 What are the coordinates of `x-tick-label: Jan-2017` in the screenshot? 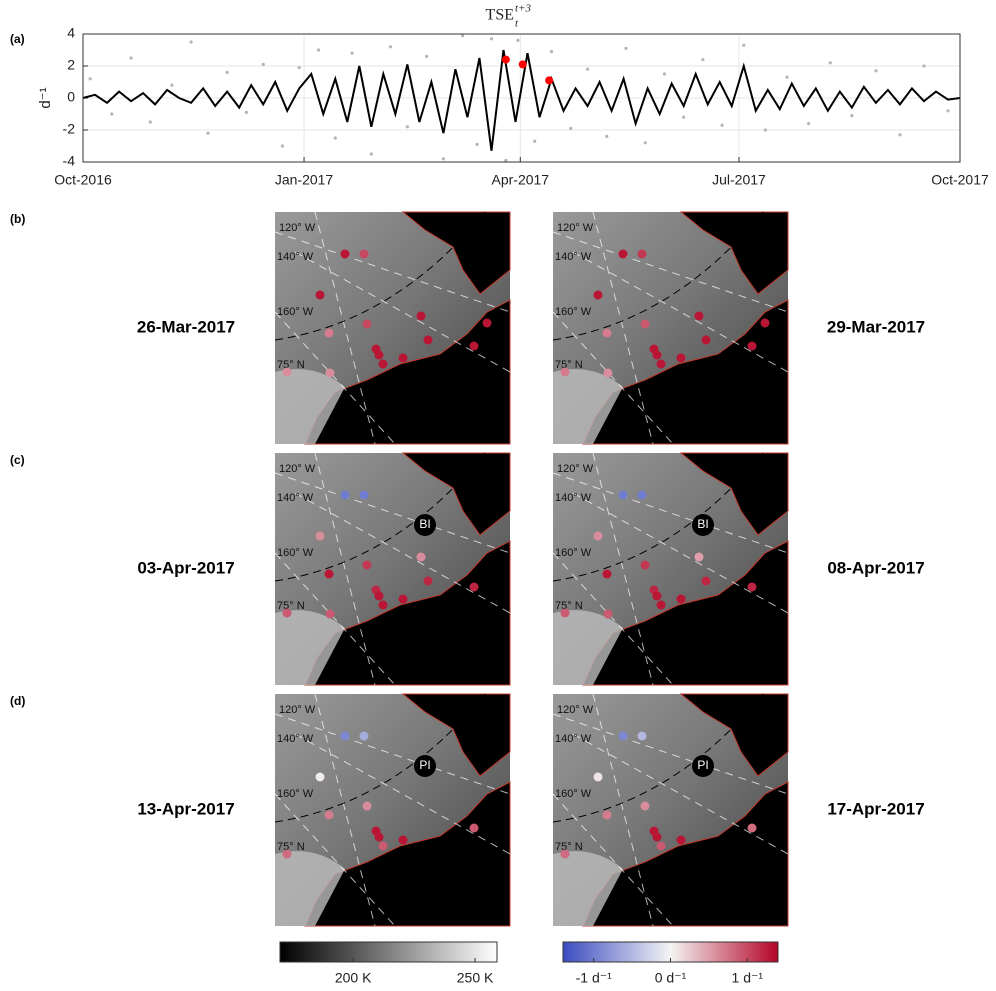 It's located at (304, 180).